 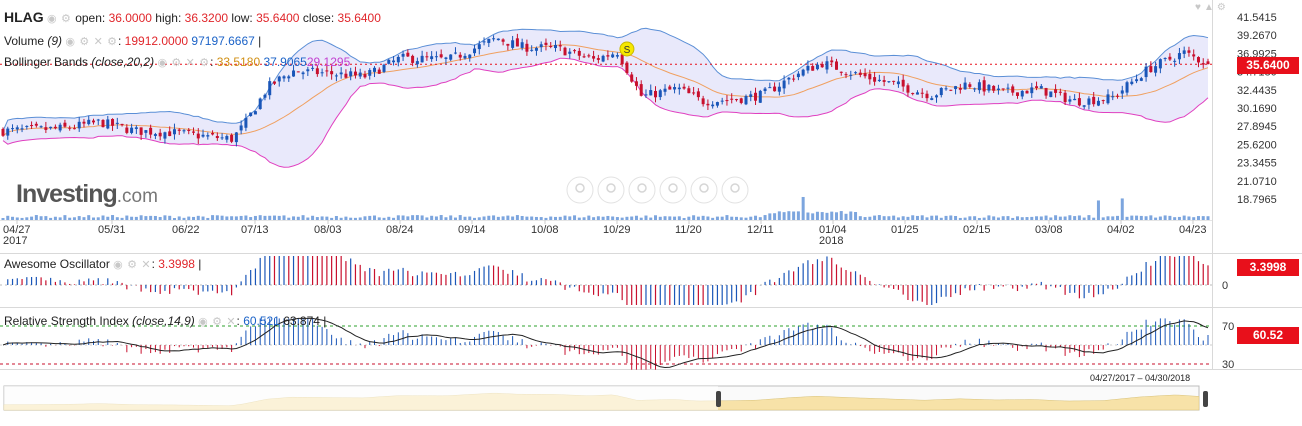 I want to click on high-label: high:, so click(x=168, y=18).